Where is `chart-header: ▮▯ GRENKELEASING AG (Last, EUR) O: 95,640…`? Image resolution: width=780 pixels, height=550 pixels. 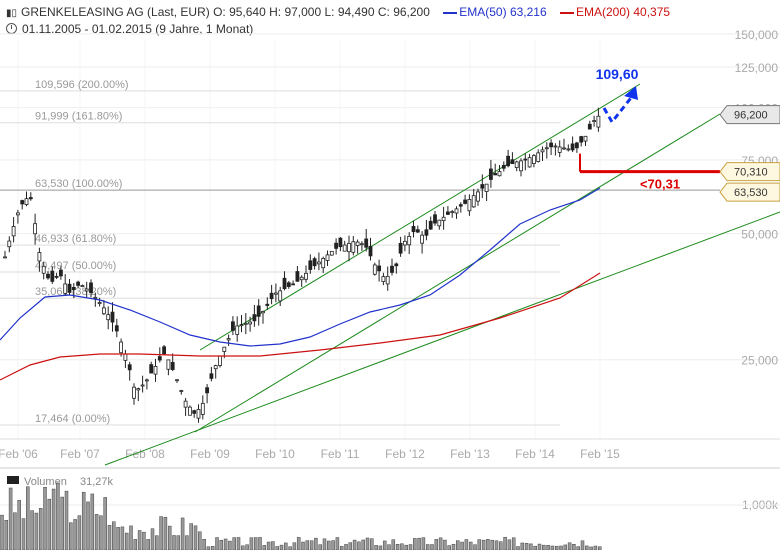 chart-header: ▮▯ GRENKELEASING AG (Last, EUR) O: 95,640… is located at coordinates (338, 12).